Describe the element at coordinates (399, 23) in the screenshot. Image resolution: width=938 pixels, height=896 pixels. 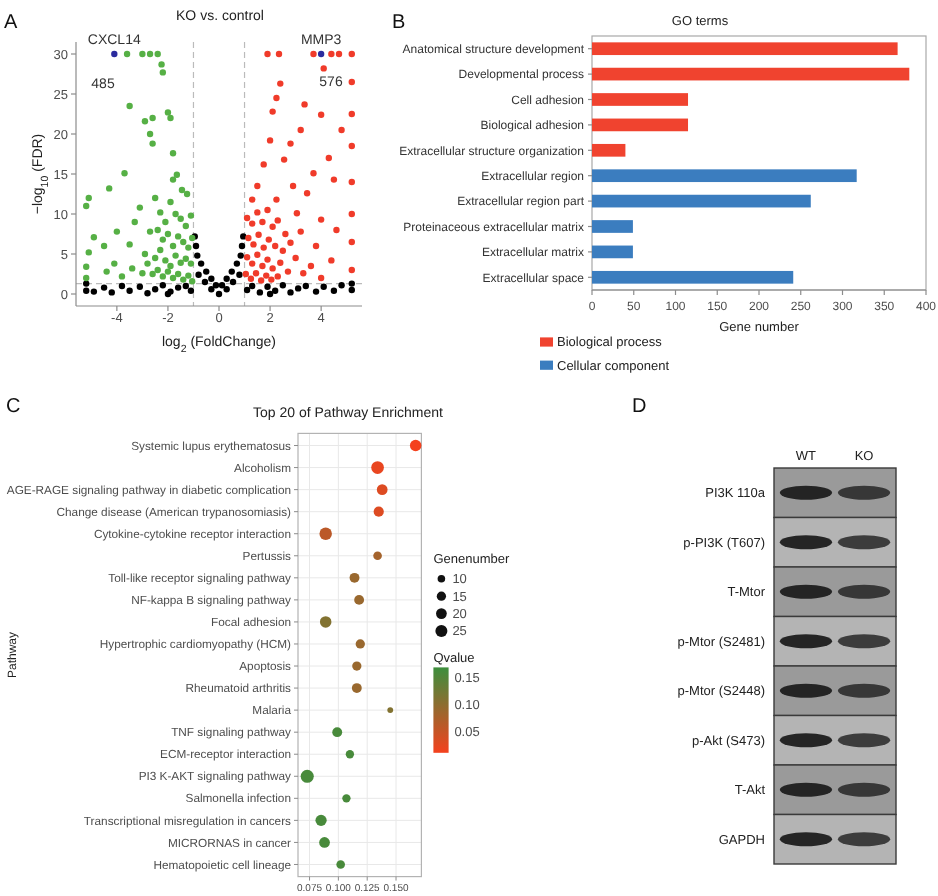
I see `text: B` at that location.